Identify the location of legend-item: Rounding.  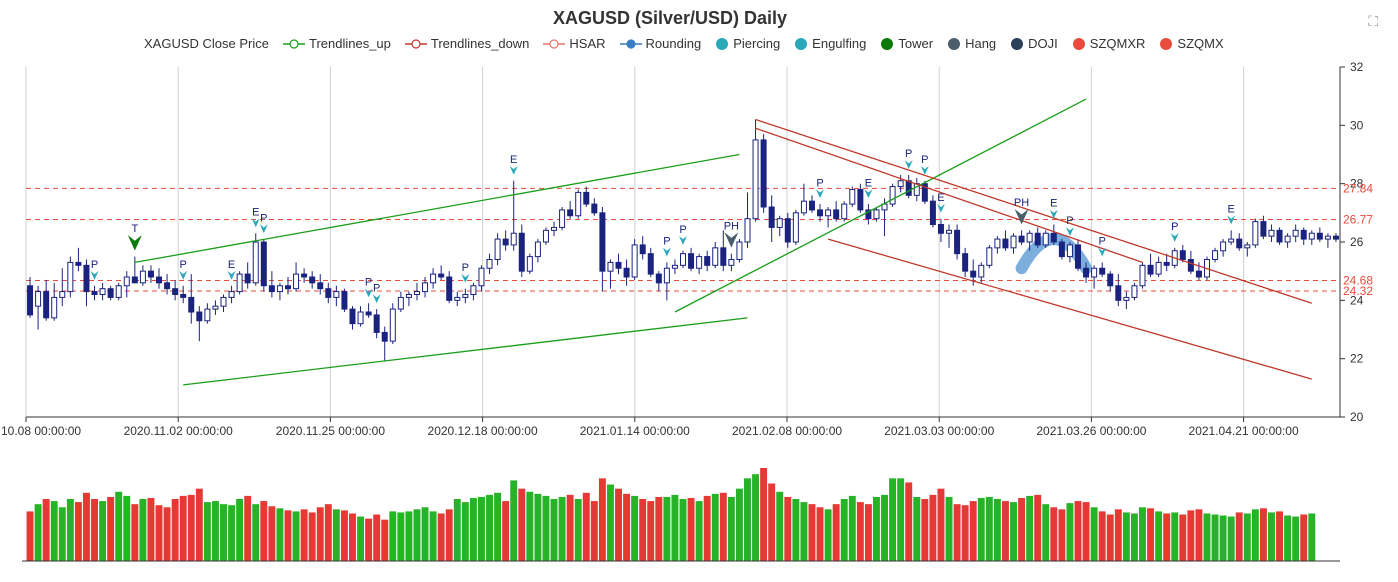
(660, 43).